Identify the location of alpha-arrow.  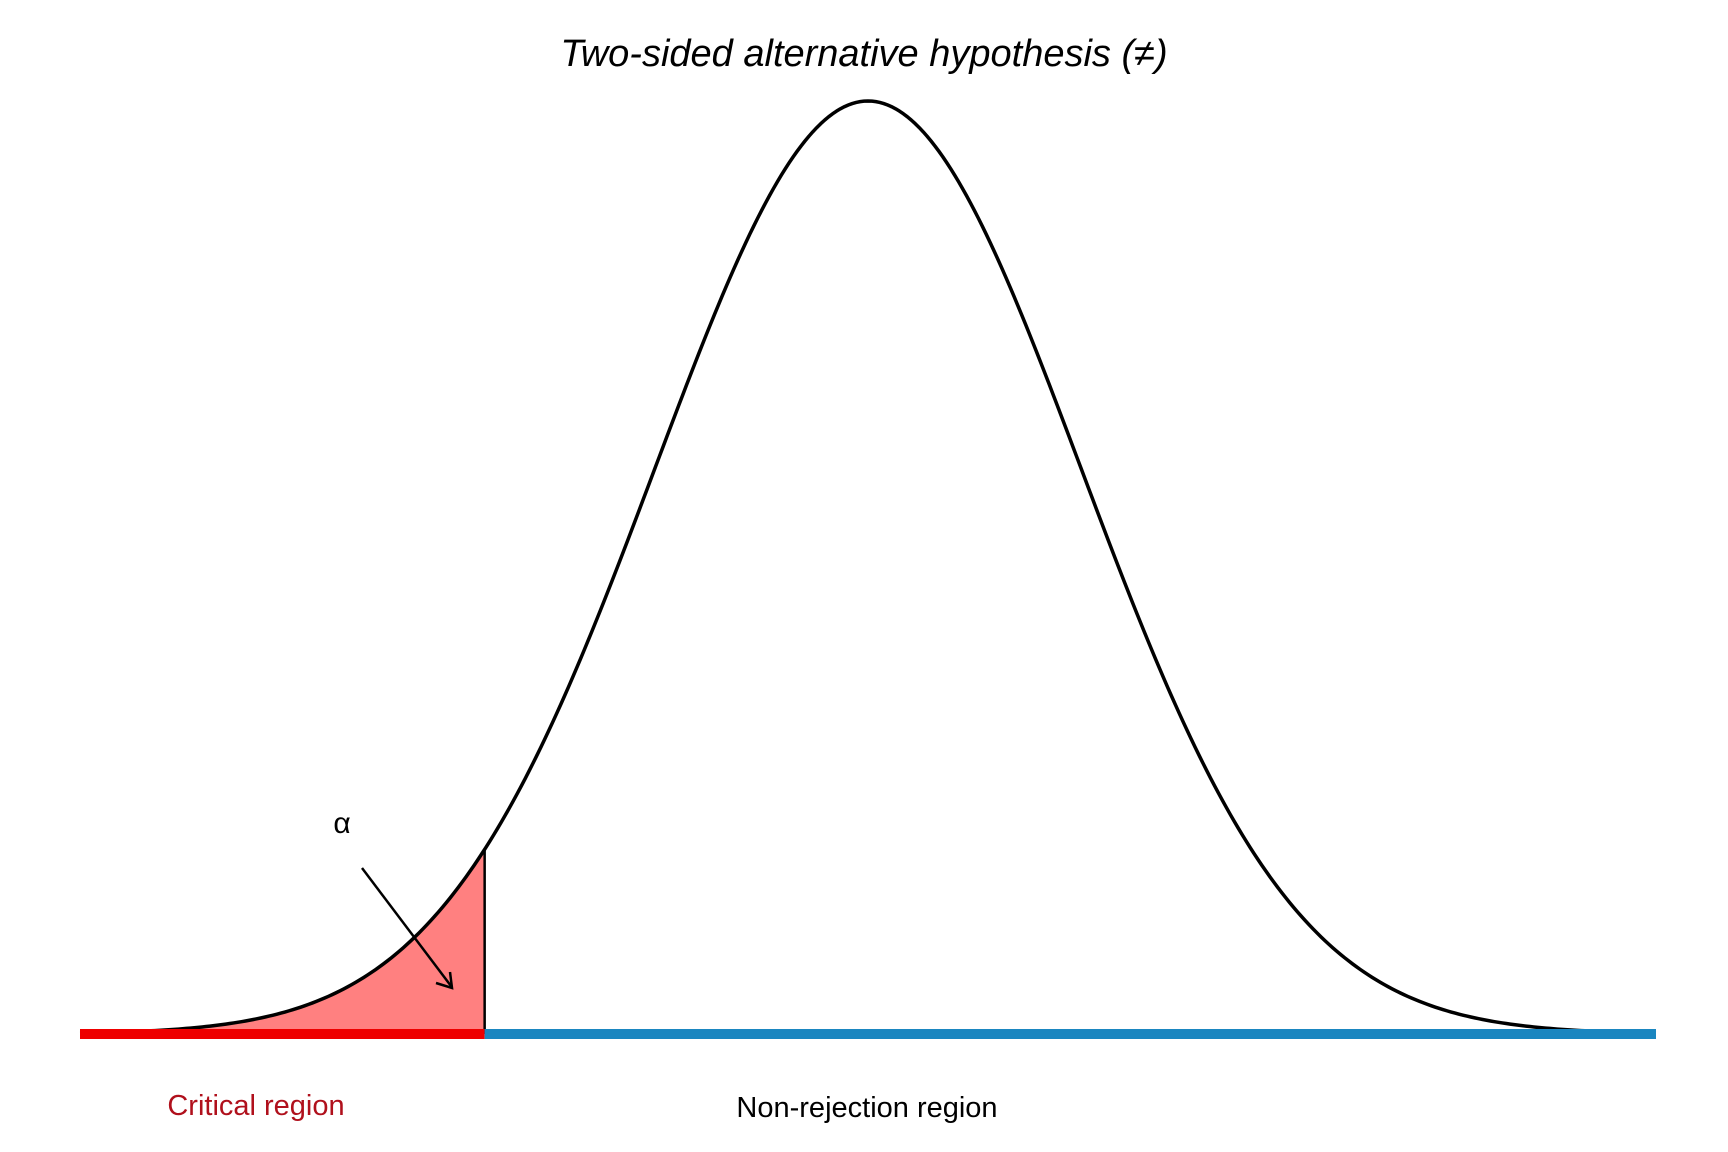
(407, 928).